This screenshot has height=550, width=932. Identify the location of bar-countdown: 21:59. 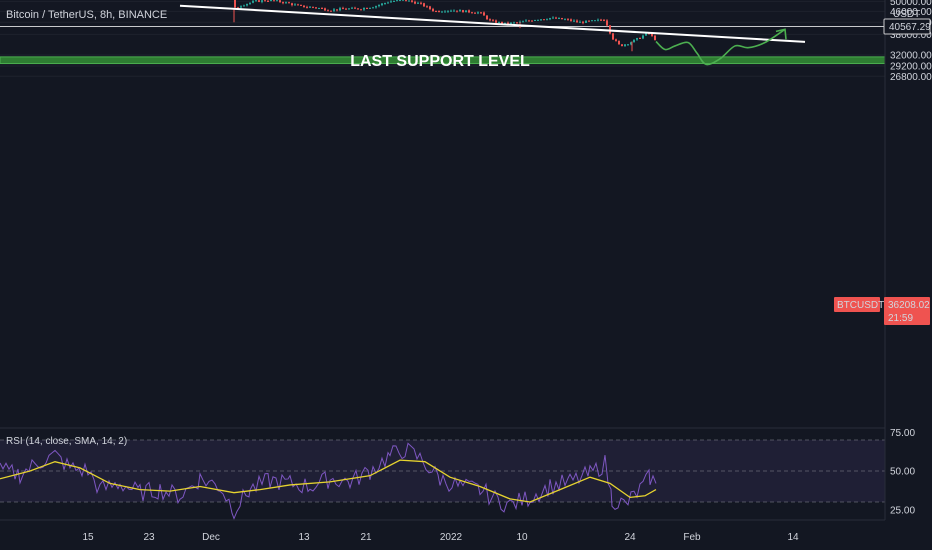
(900, 318).